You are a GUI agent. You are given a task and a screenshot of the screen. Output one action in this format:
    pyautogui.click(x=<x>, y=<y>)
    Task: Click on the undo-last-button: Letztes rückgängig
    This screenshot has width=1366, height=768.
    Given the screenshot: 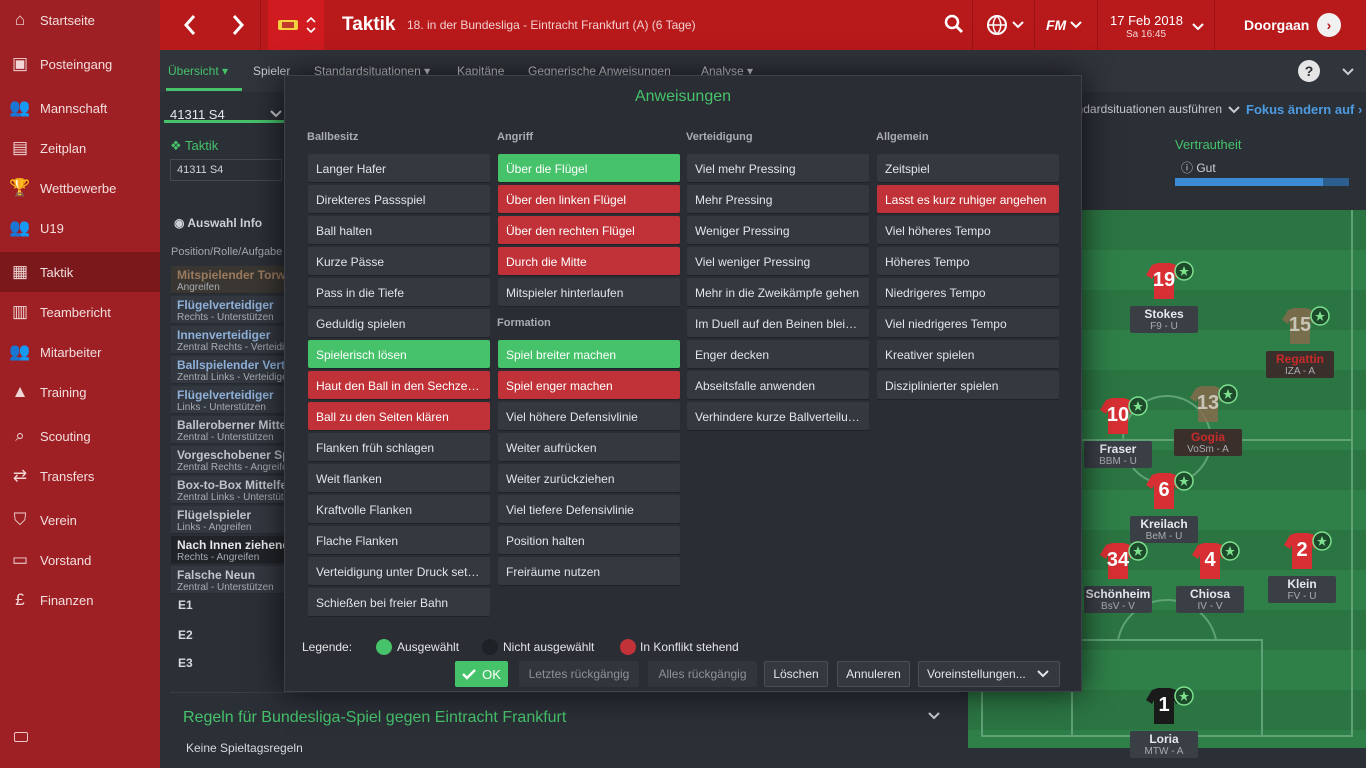 What is the action you would take?
    pyautogui.click(x=579, y=674)
    